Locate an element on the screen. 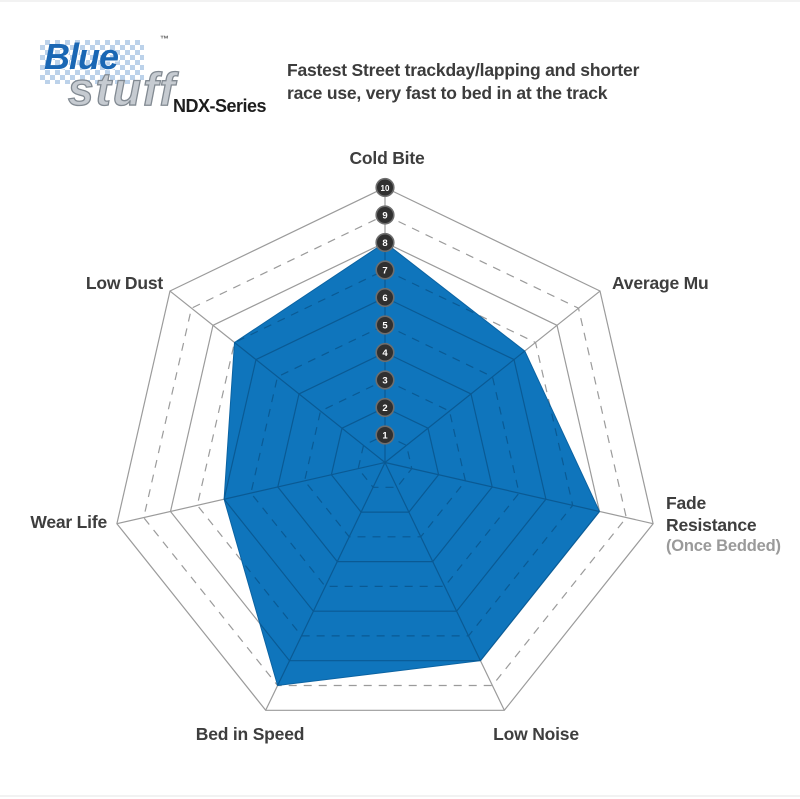 This screenshot has height=799, width=800. axis-label-average-mu: Average Mu is located at coordinates (660, 283).